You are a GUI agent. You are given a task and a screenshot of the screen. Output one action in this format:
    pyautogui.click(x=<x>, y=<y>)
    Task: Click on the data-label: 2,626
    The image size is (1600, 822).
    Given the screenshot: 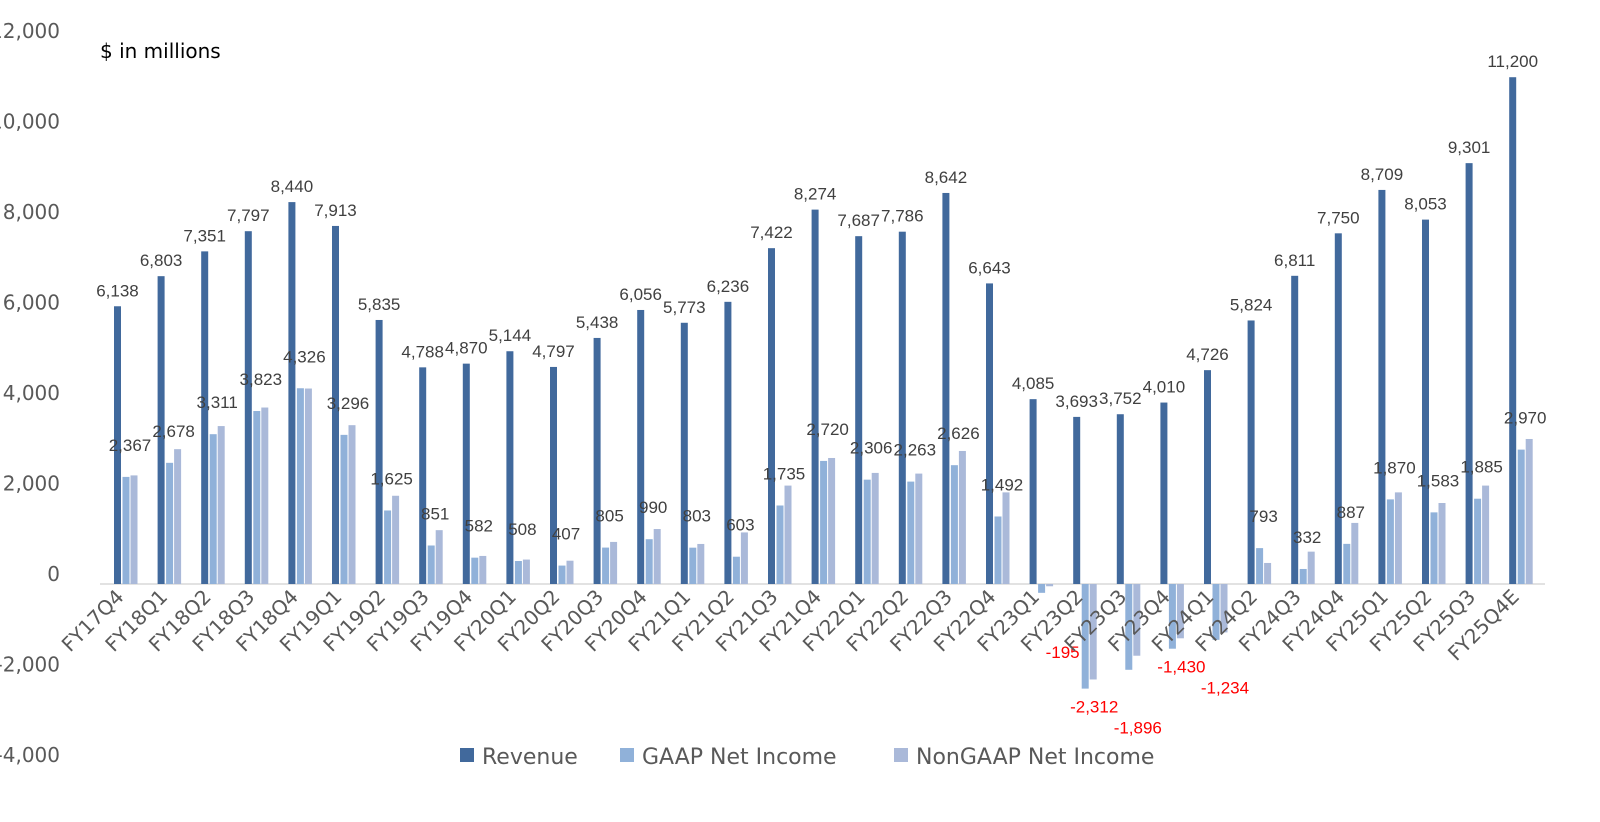 What is the action you would take?
    pyautogui.click(x=958, y=433)
    